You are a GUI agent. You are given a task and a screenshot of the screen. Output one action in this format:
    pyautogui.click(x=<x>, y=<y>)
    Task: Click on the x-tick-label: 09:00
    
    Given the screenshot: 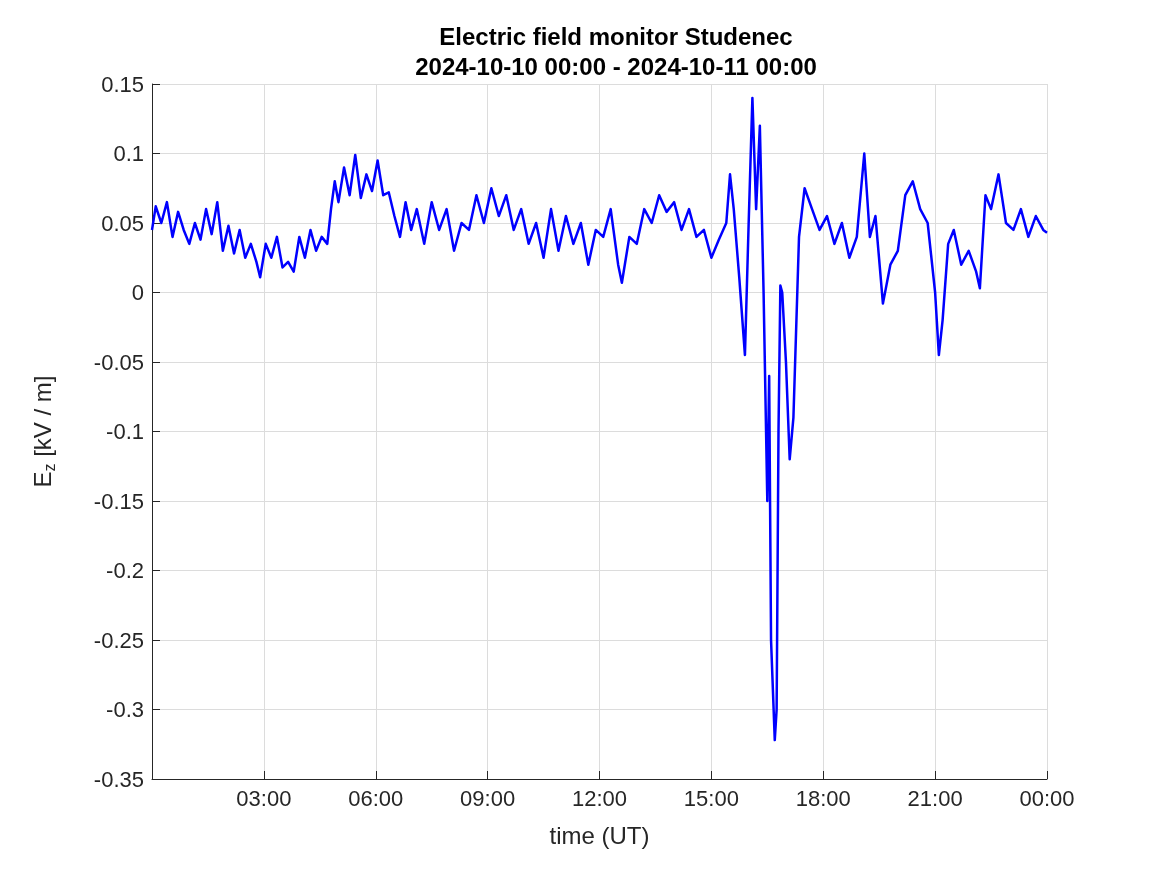 What is the action you would take?
    pyautogui.click(x=488, y=798)
    